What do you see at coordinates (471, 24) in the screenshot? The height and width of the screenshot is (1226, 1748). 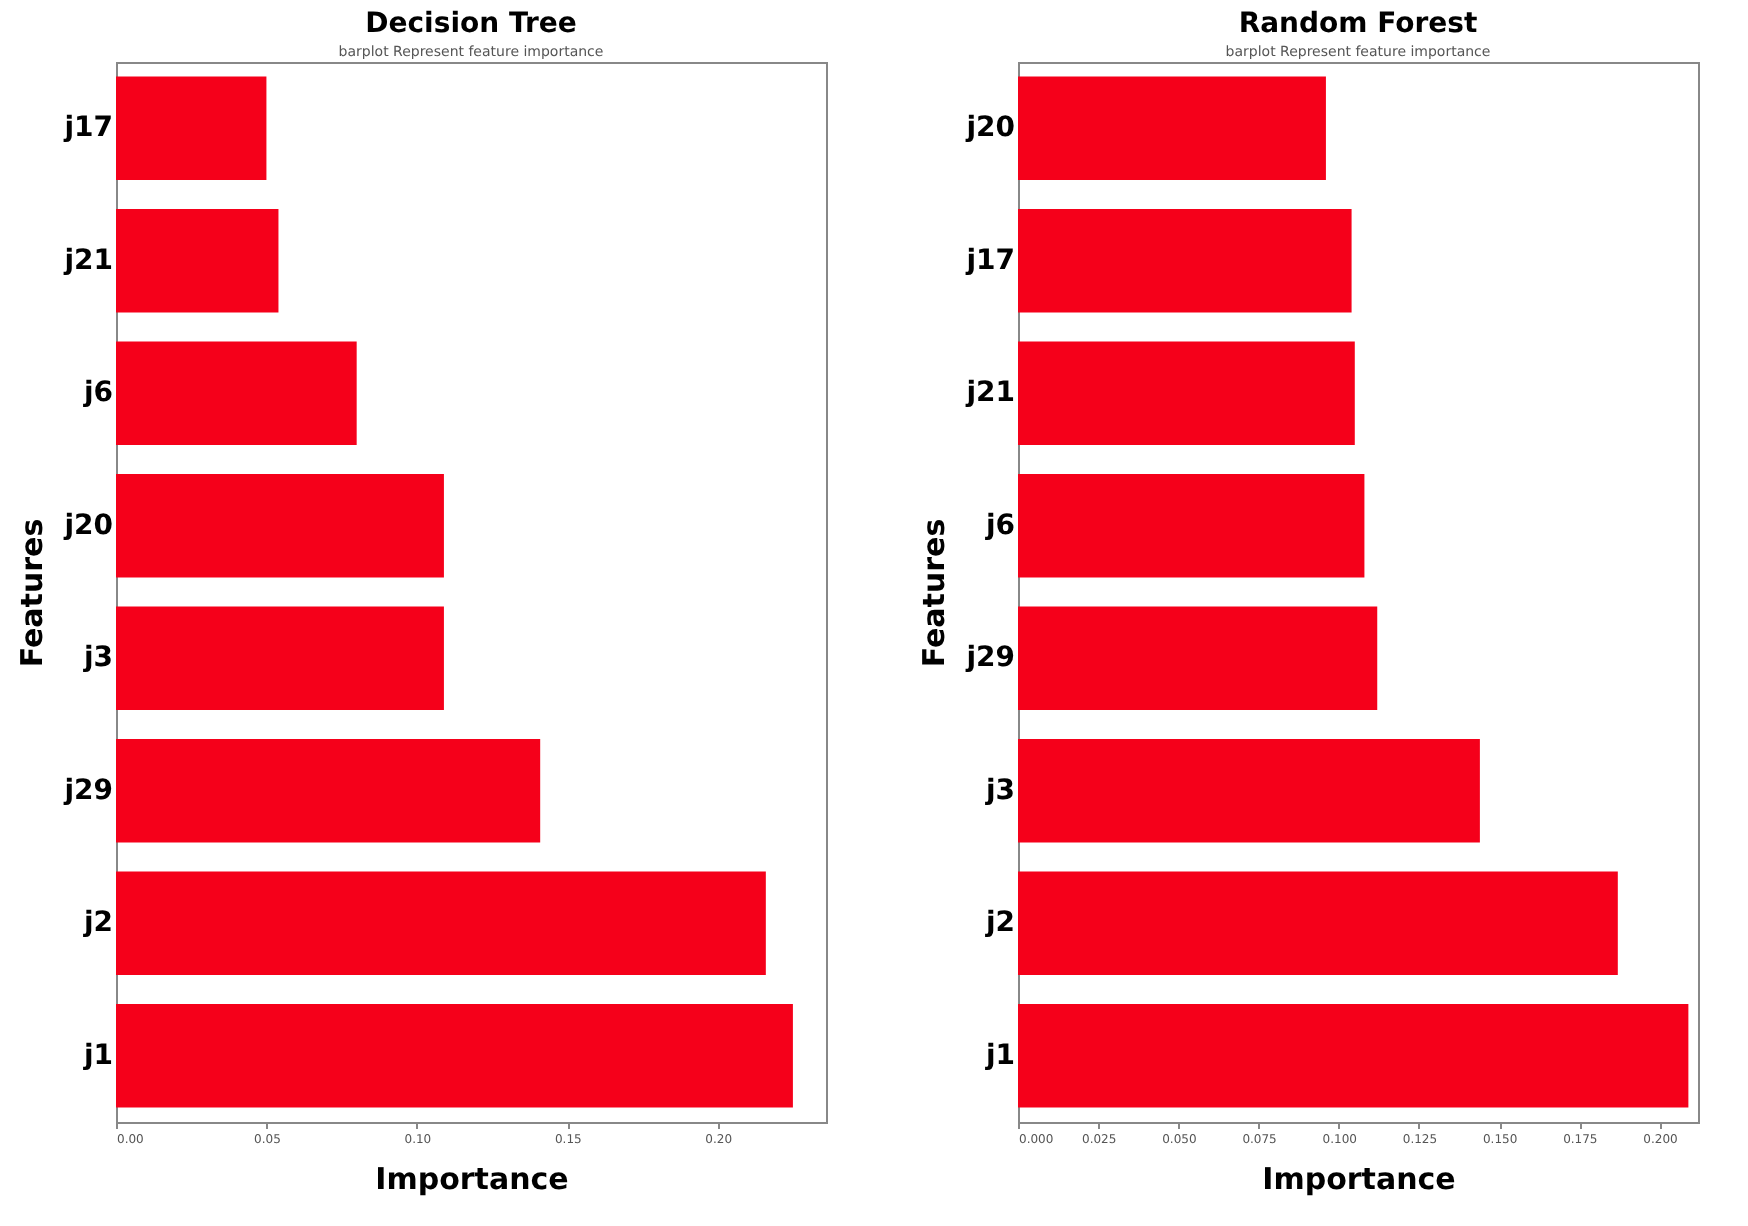 I see `chart-title: Decision Tree` at bounding box center [471, 24].